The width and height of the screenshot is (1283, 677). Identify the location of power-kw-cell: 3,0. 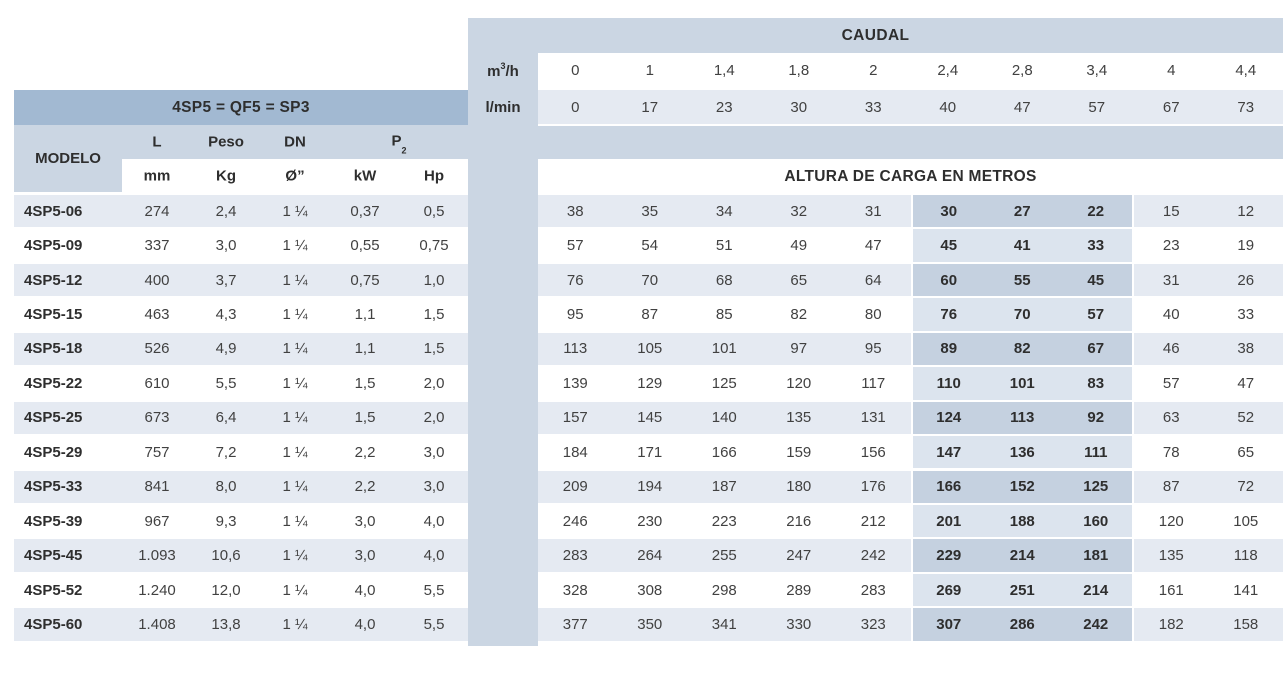
(365, 521).